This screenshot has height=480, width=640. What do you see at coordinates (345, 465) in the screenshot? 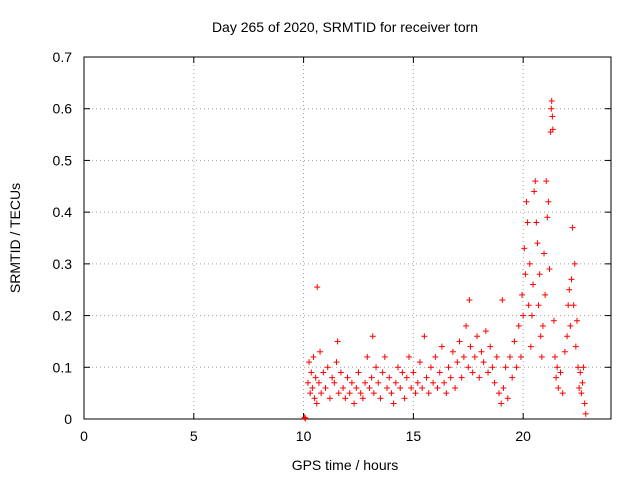
I see `x-axis-label: GPS time / hours` at bounding box center [345, 465].